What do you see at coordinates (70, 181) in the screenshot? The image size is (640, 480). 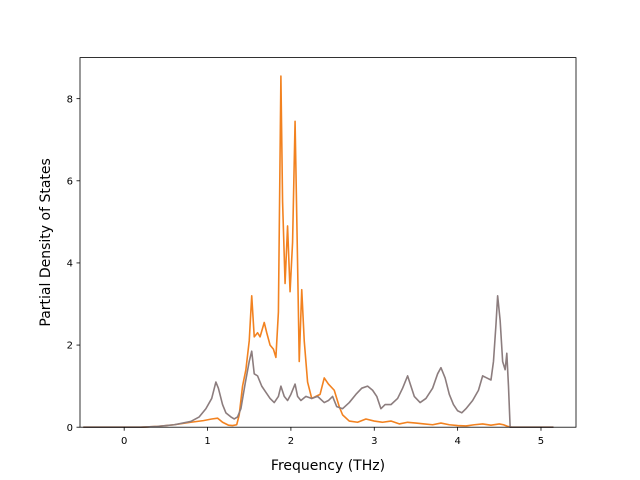 I see `y-tick-label: 6` at bounding box center [70, 181].